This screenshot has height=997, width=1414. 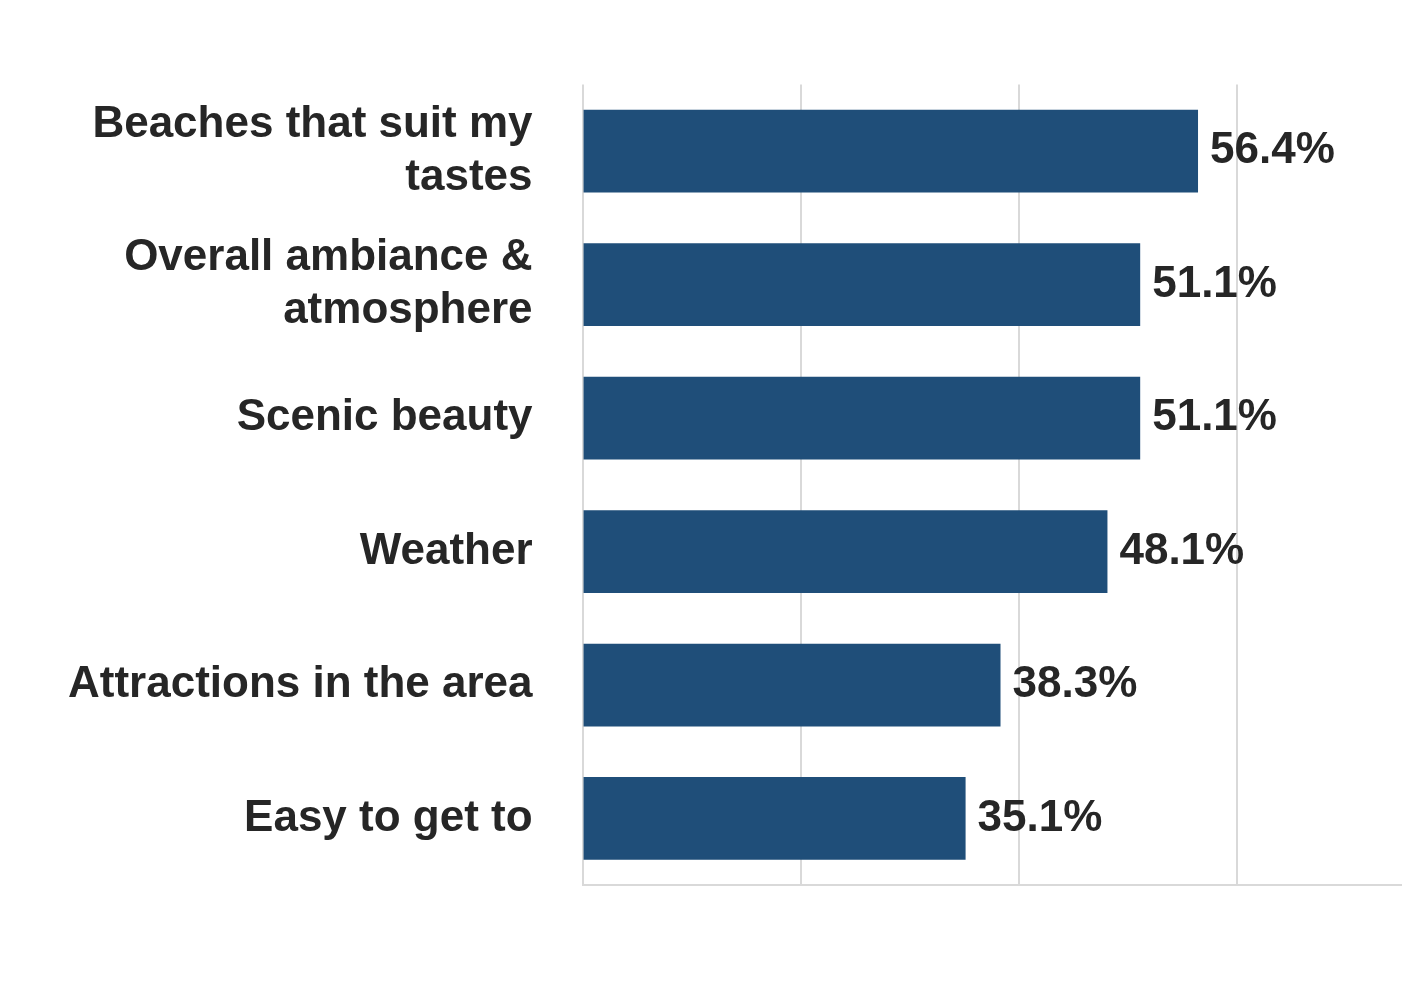 What do you see at coordinates (313, 147) in the screenshot?
I see `y-tick-label: Beaches that suit my tastes` at bounding box center [313, 147].